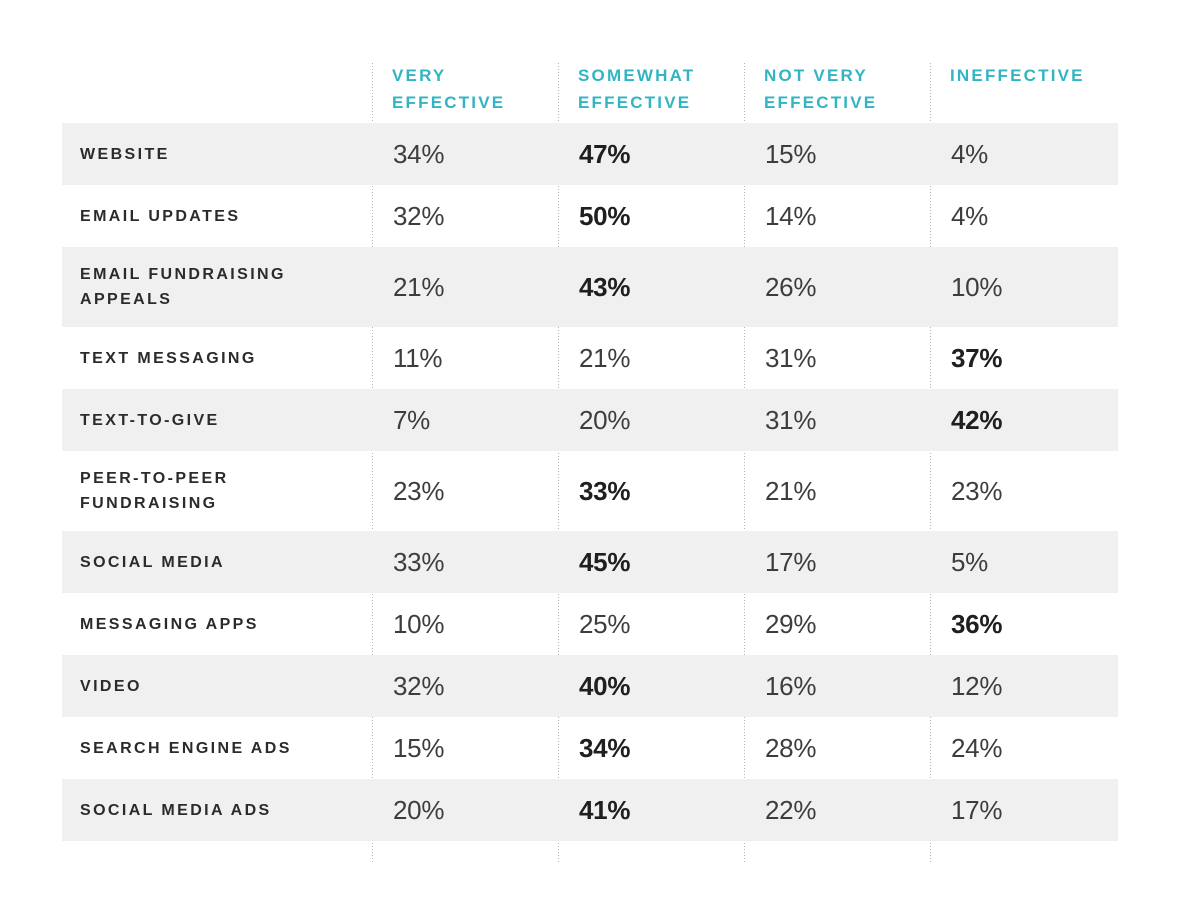  What do you see at coordinates (969, 562) in the screenshot?
I see `value-cell: 5%` at bounding box center [969, 562].